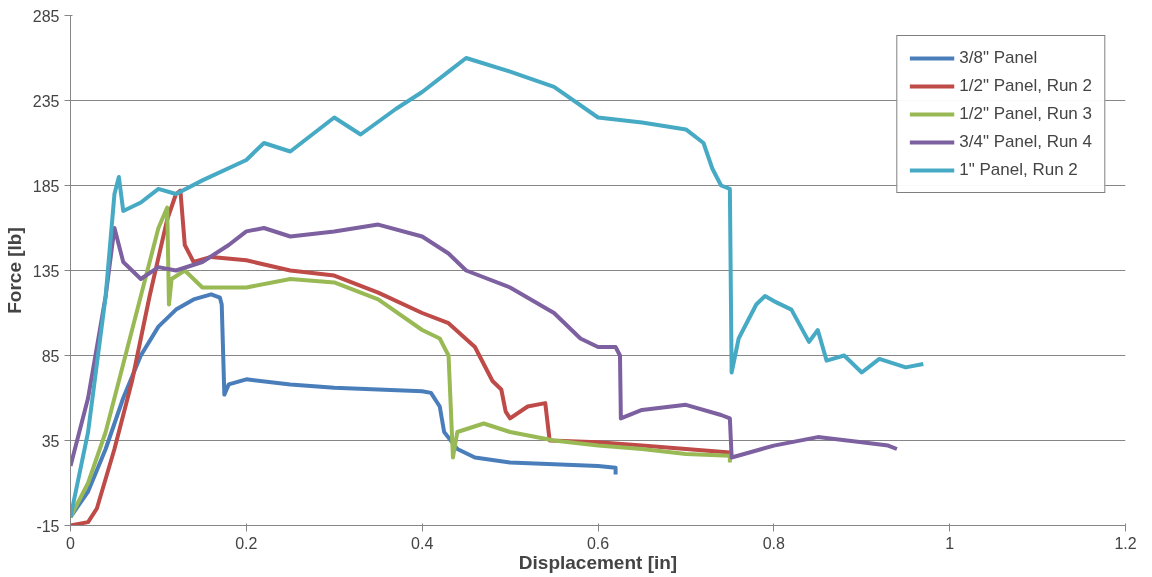  What do you see at coordinates (246, 543) in the screenshot?
I see `x-tick-label: 0.2` at bounding box center [246, 543].